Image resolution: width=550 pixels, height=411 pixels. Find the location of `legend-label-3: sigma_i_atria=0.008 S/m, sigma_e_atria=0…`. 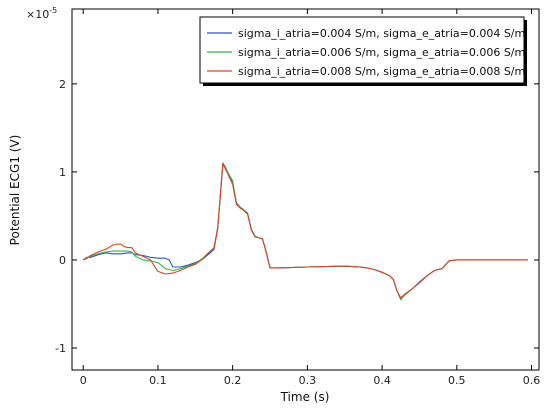

legend-label-3: sigma_i_atria=0.008 S/m, sigma_e_atria=0… is located at coordinates (381, 71).